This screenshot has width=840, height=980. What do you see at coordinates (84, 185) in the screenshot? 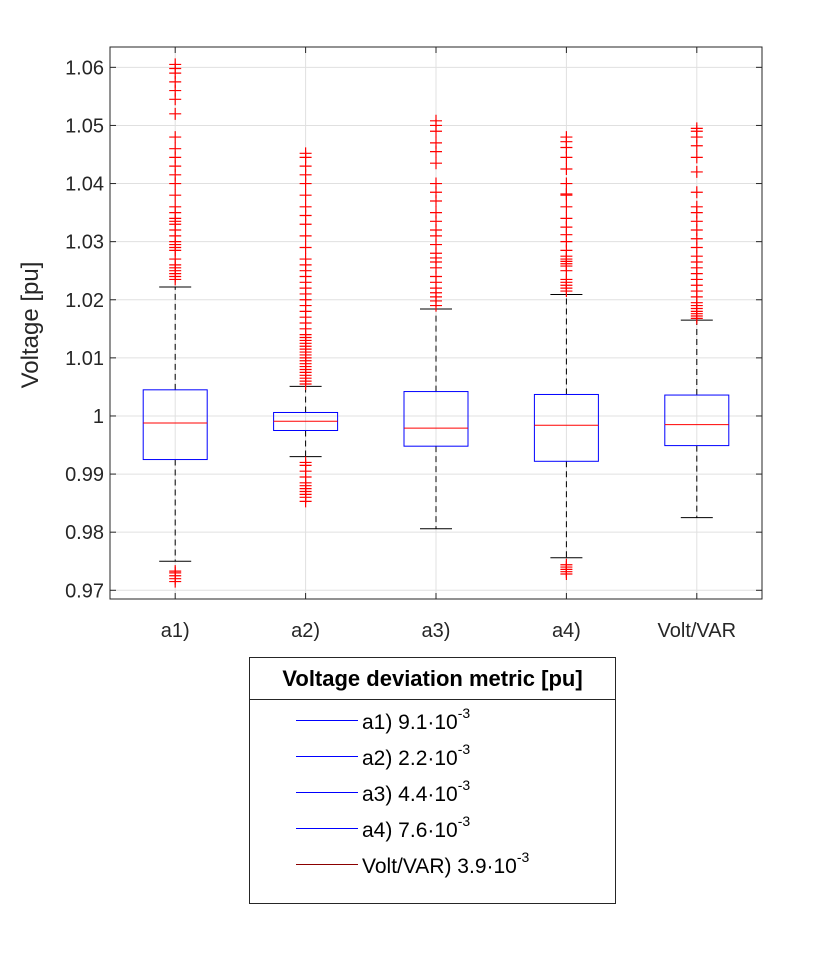
I see `y-tick-label: 1.04` at bounding box center [84, 185].